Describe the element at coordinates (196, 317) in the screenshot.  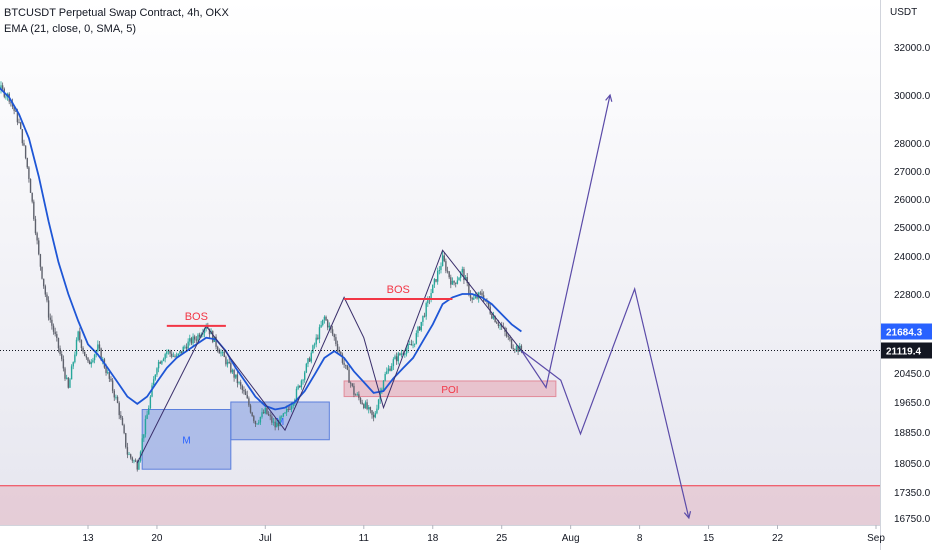
I see `bos-label-0: BOS` at that location.